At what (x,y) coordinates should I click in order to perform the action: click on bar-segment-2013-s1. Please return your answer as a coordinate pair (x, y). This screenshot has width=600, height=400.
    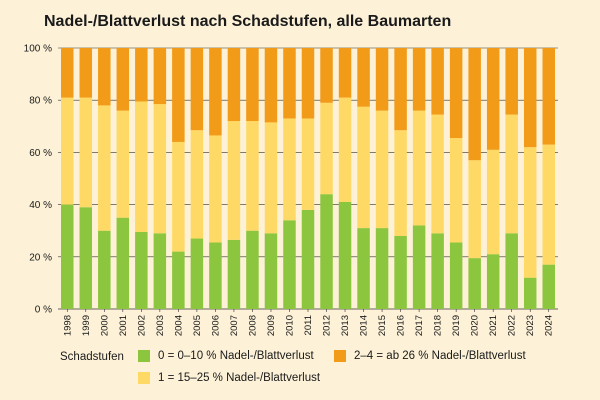
    Looking at the image, I should click on (345, 149).